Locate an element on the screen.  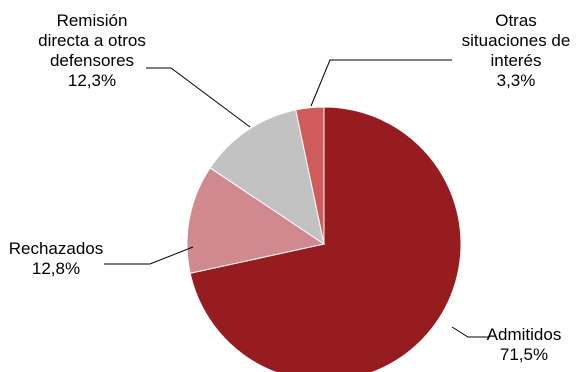
pie-slice-remision-directa-a-otros-defensores is located at coordinates (267, 177).